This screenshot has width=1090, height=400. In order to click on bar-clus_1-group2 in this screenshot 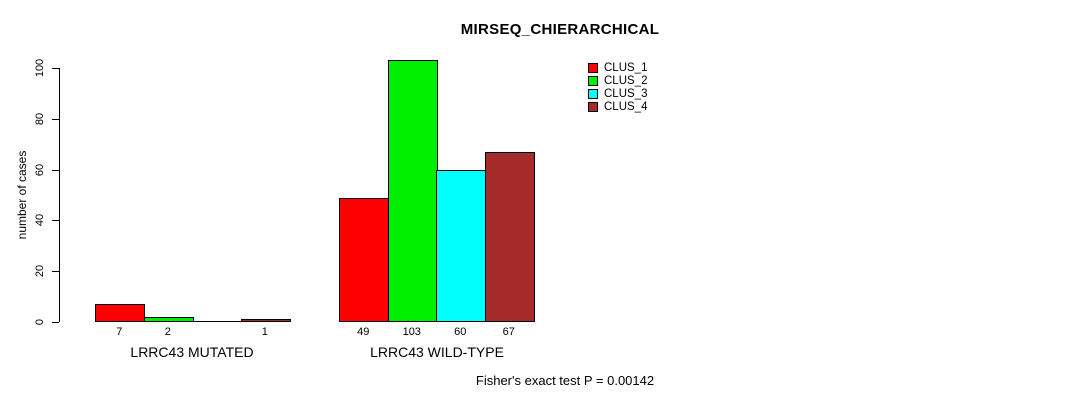, I will do `click(364, 260)`.